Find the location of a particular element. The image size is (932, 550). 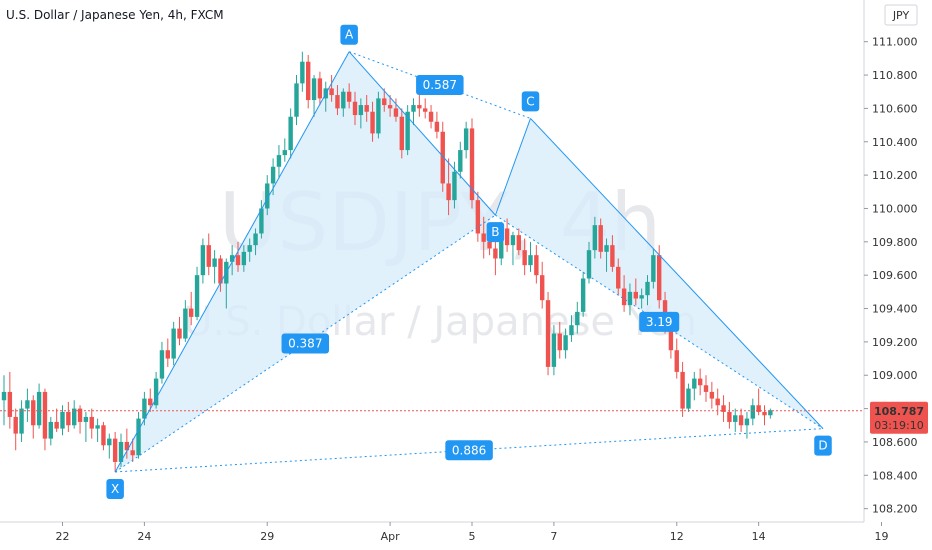

ratio-label-3-19: 3.19 is located at coordinates (659, 321).